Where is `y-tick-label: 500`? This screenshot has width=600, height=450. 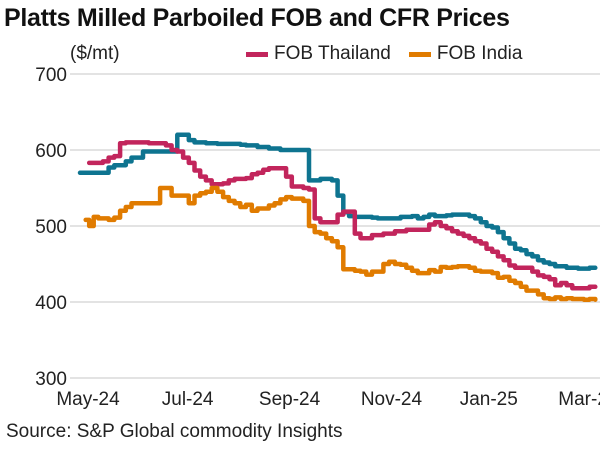
y-tick-label: 500 is located at coordinates (51, 227).